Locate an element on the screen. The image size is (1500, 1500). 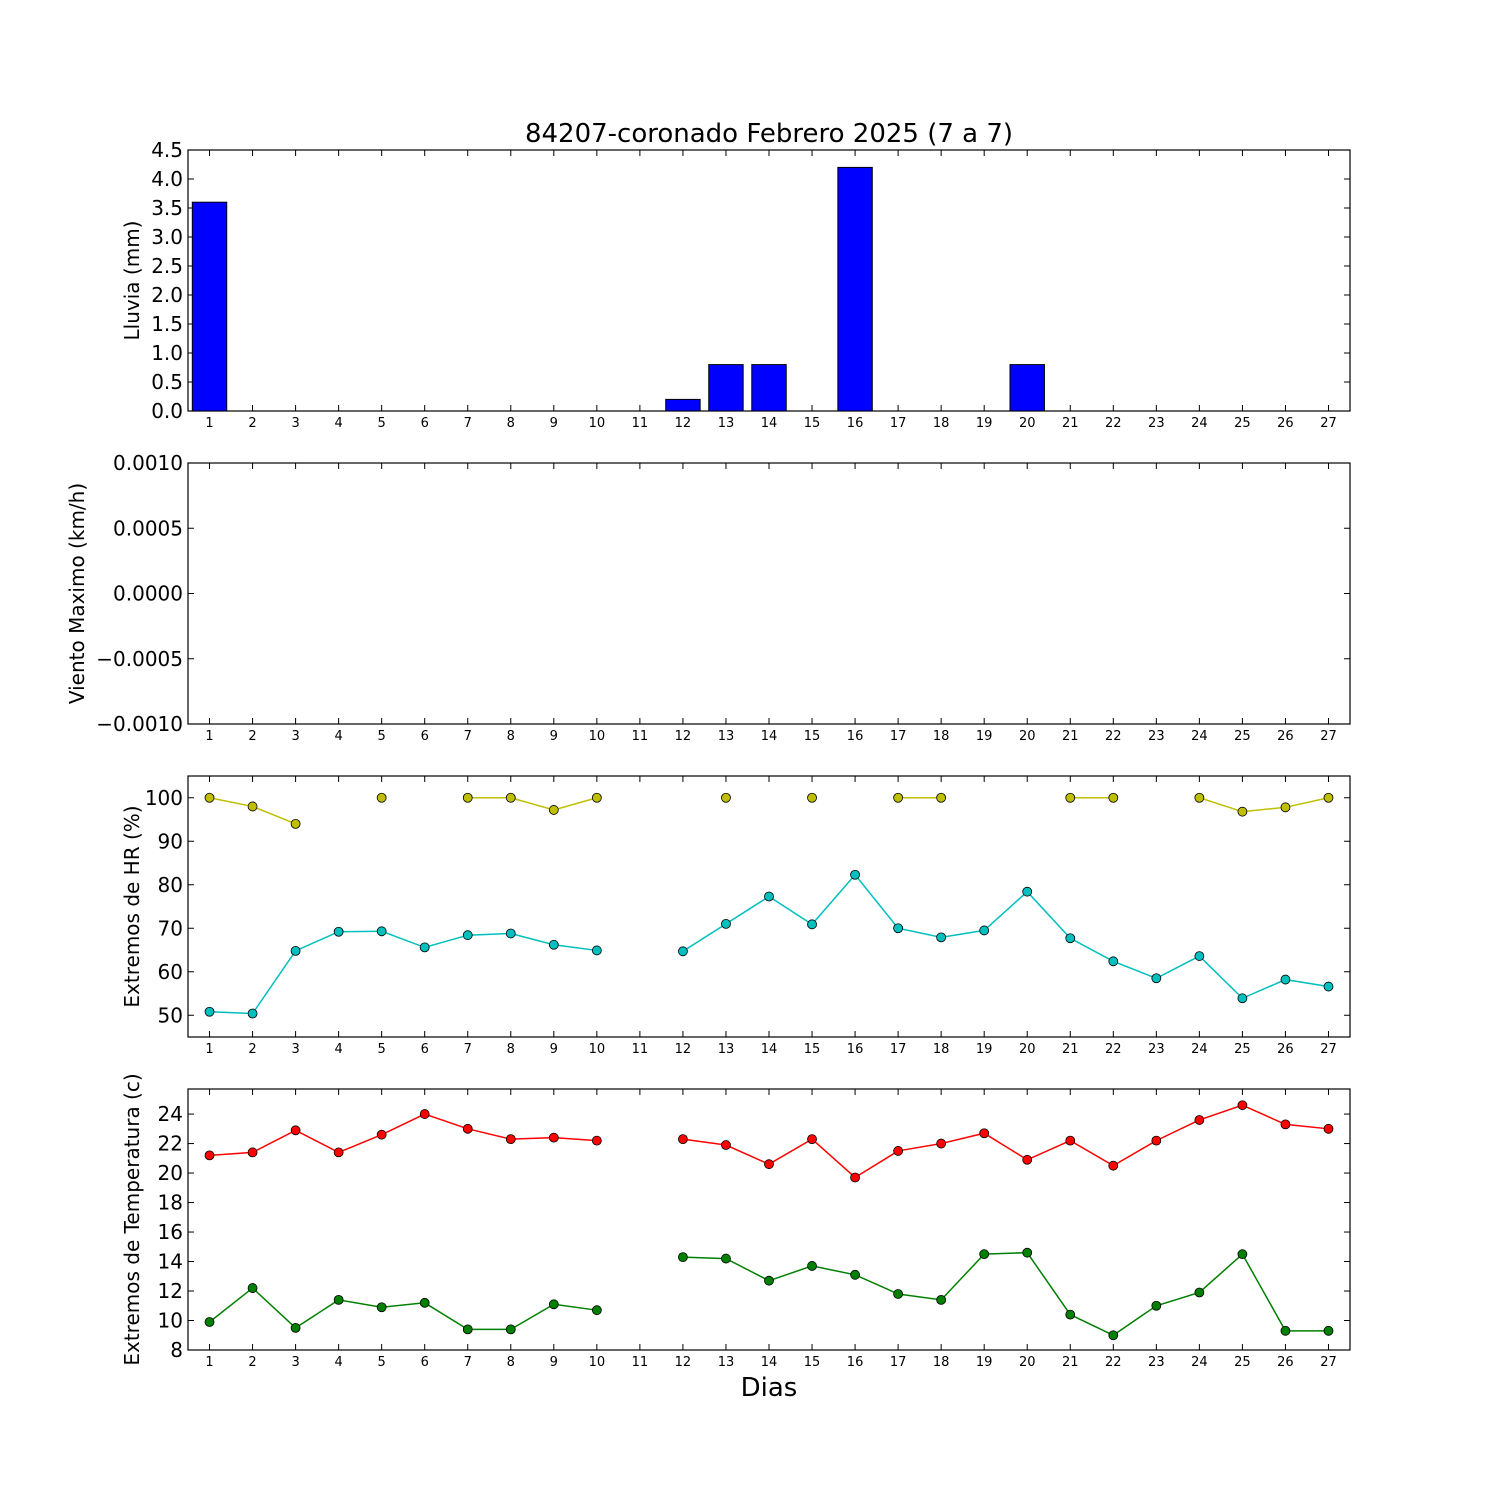
x-tick-label: 15 is located at coordinates (812, 1049).